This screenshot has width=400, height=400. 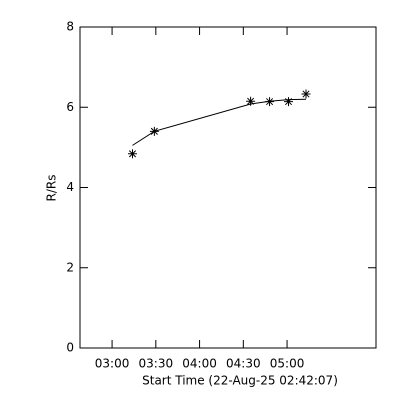 What do you see at coordinates (52, 188) in the screenshot?
I see `y-axis-label: R/Rs` at bounding box center [52, 188].